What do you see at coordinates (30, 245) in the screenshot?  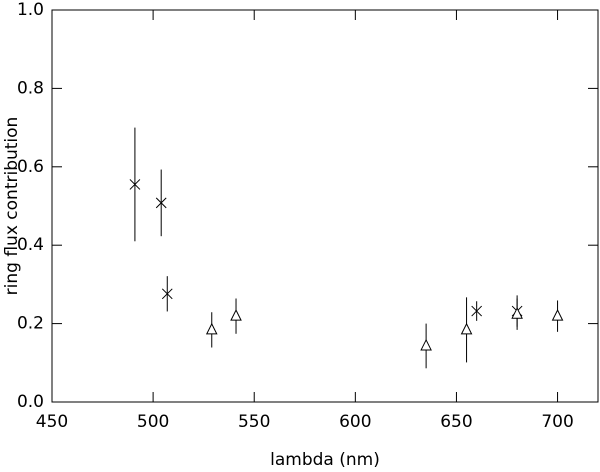 I see `y-tick-label: 0.4` at bounding box center [30, 245].